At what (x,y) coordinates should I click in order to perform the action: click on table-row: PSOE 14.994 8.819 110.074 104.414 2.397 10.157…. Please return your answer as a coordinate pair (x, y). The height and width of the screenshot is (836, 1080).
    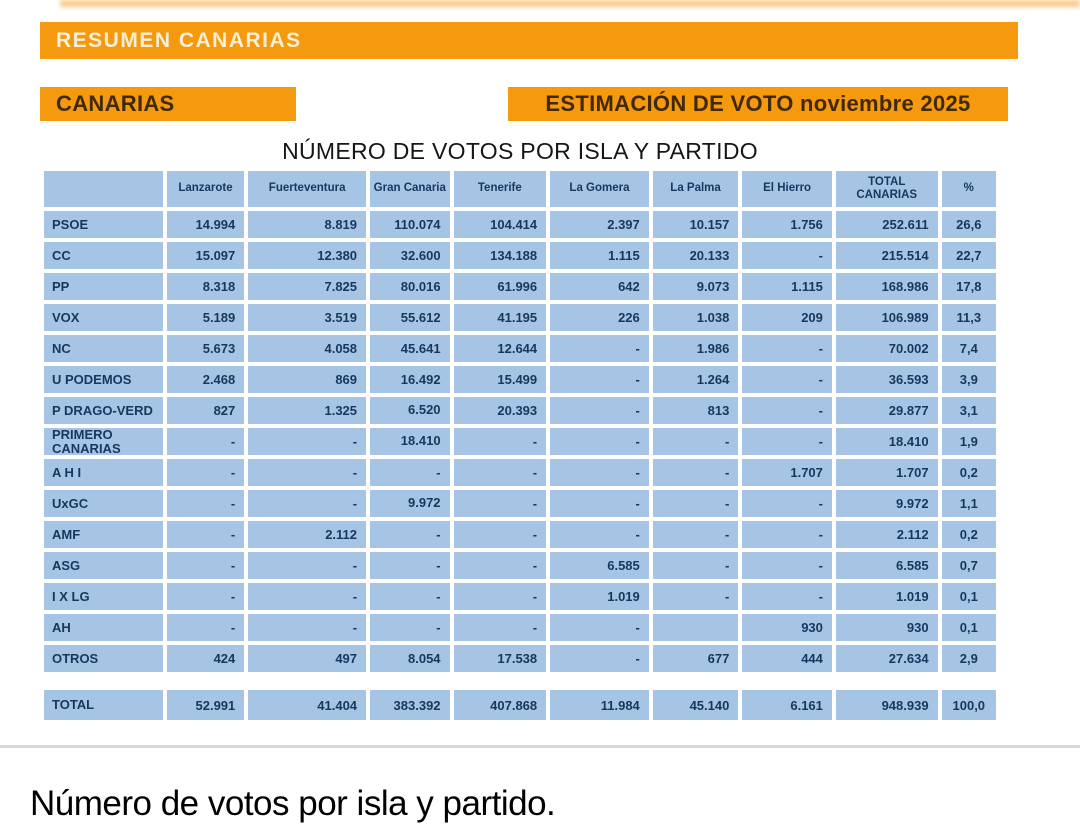
    Looking at the image, I should click on (520, 224).